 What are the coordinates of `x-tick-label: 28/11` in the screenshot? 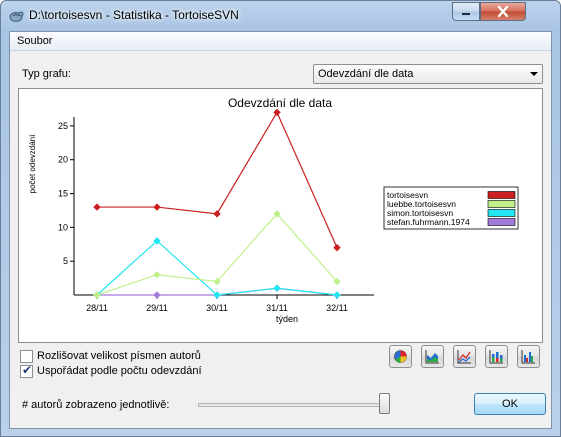 It's located at (97, 308).